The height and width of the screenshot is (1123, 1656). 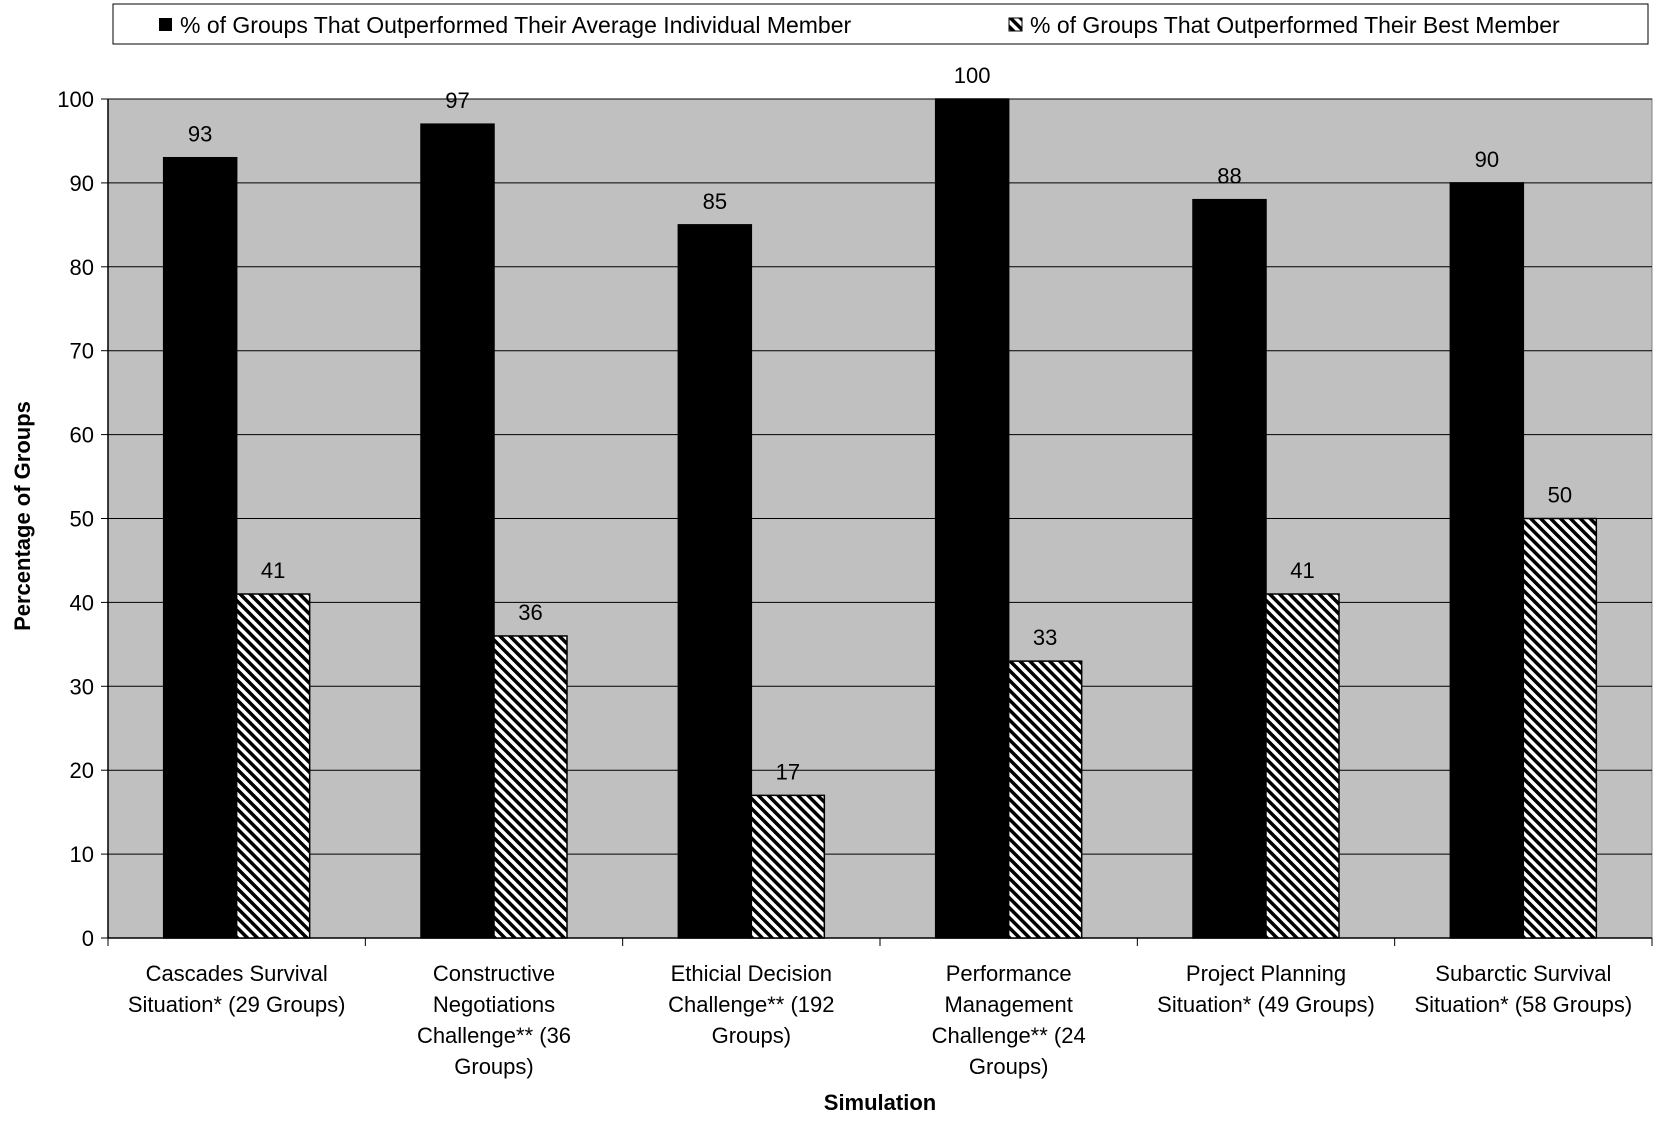 What do you see at coordinates (1523, 989) in the screenshot?
I see `x-category-label: Subarctic Survival Situation* (58 Groups)` at bounding box center [1523, 989].